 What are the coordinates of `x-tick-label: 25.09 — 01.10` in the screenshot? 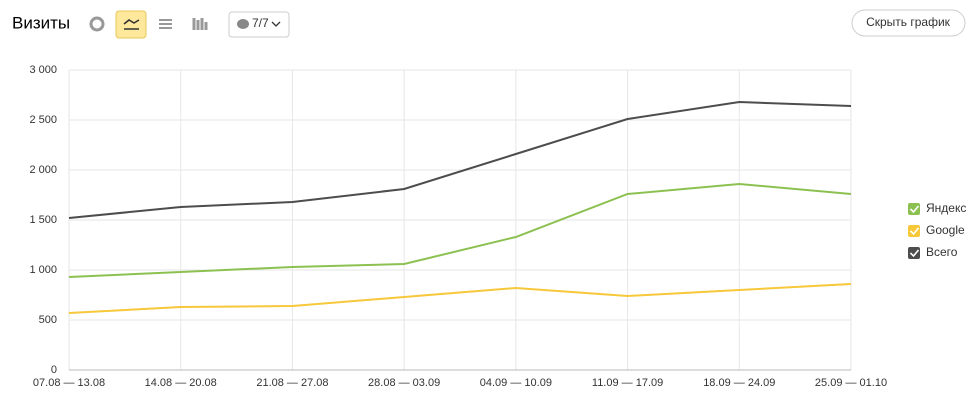 It's located at (851, 383).